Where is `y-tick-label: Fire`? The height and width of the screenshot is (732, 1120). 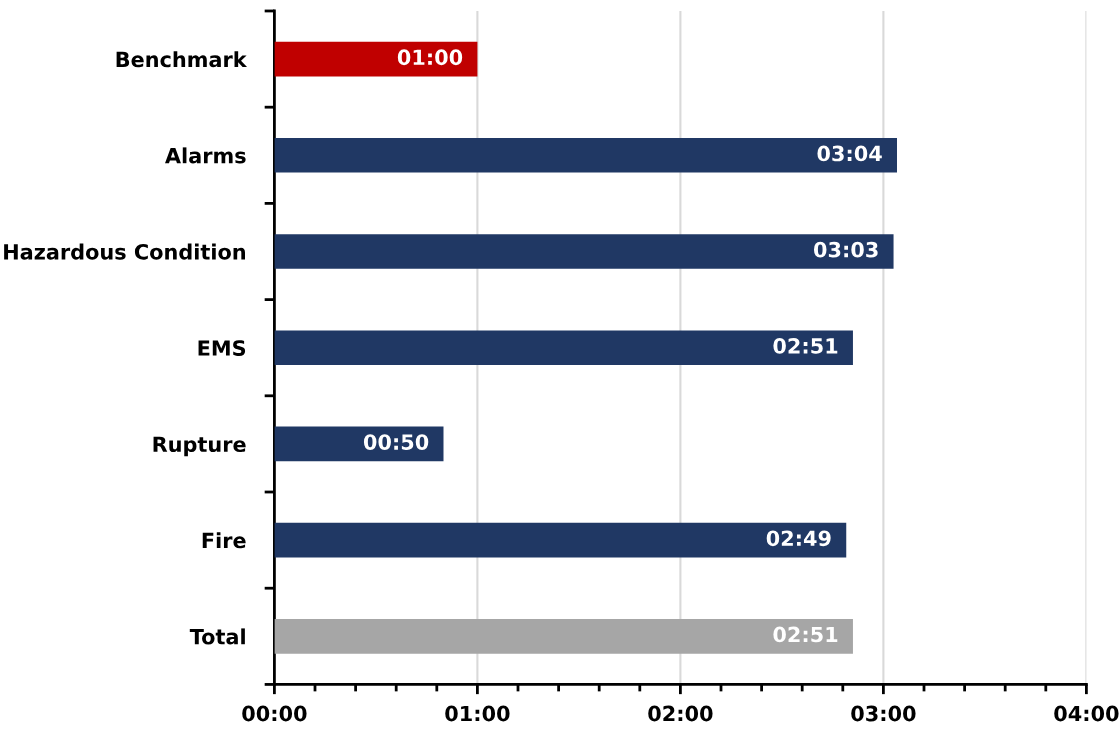
y-tick-label: Fire is located at coordinates (224, 540).